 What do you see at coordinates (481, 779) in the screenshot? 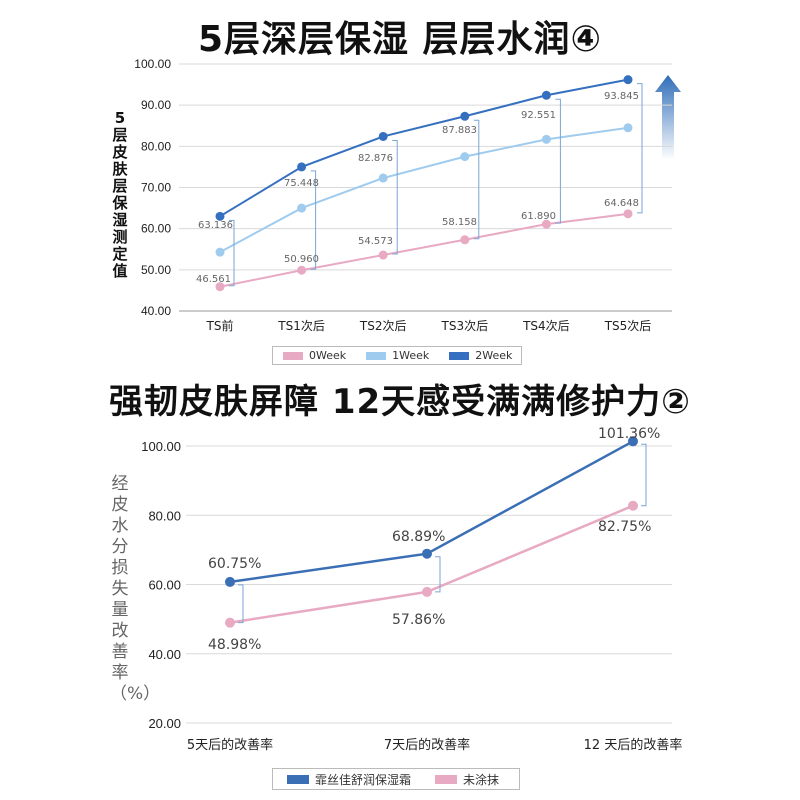
I see `legend-label: 未涂抹` at bounding box center [481, 779].